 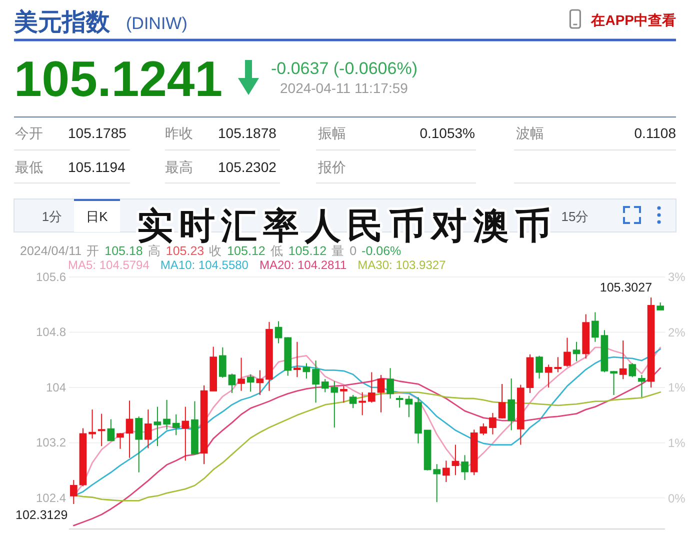 I want to click on text: 105.1194, so click(x=97, y=167).